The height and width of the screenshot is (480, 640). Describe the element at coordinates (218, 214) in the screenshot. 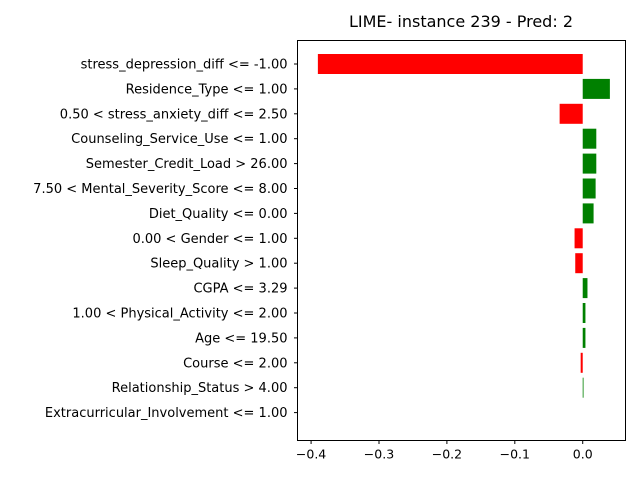

I see `category-label: Diet_Quality <= 0.00` at that location.